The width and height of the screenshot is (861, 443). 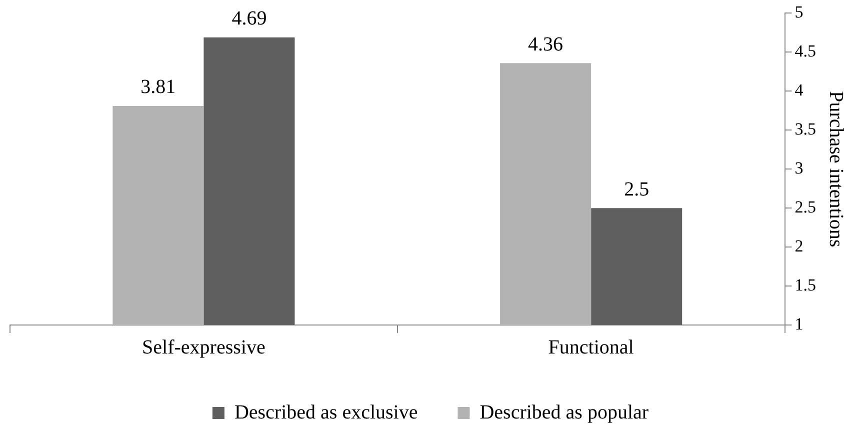 I want to click on legend-label: Described as exclusive, so click(x=326, y=412).